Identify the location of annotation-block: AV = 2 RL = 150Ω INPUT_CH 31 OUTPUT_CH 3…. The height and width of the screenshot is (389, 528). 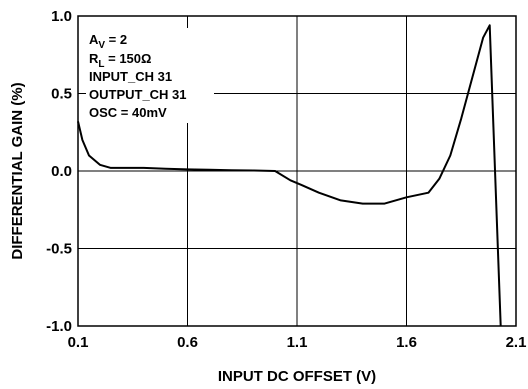
(138, 76).